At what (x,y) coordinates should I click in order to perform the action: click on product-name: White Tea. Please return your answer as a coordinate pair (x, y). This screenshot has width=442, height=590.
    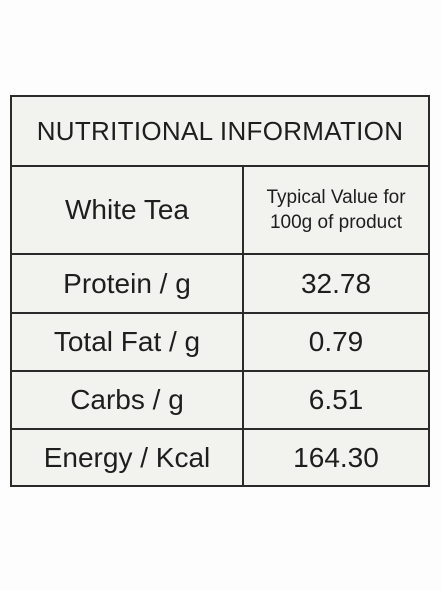
    Looking at the image, I should click on (127, 209).